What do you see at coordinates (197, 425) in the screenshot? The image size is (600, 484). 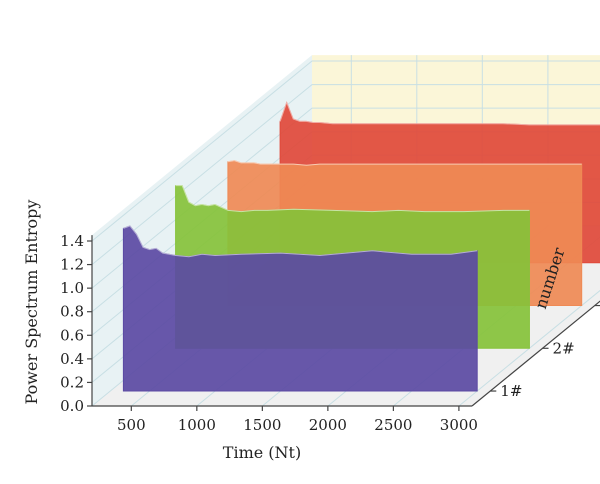 I see `x-tick-label: 1000` at bounding box center [197, 425].